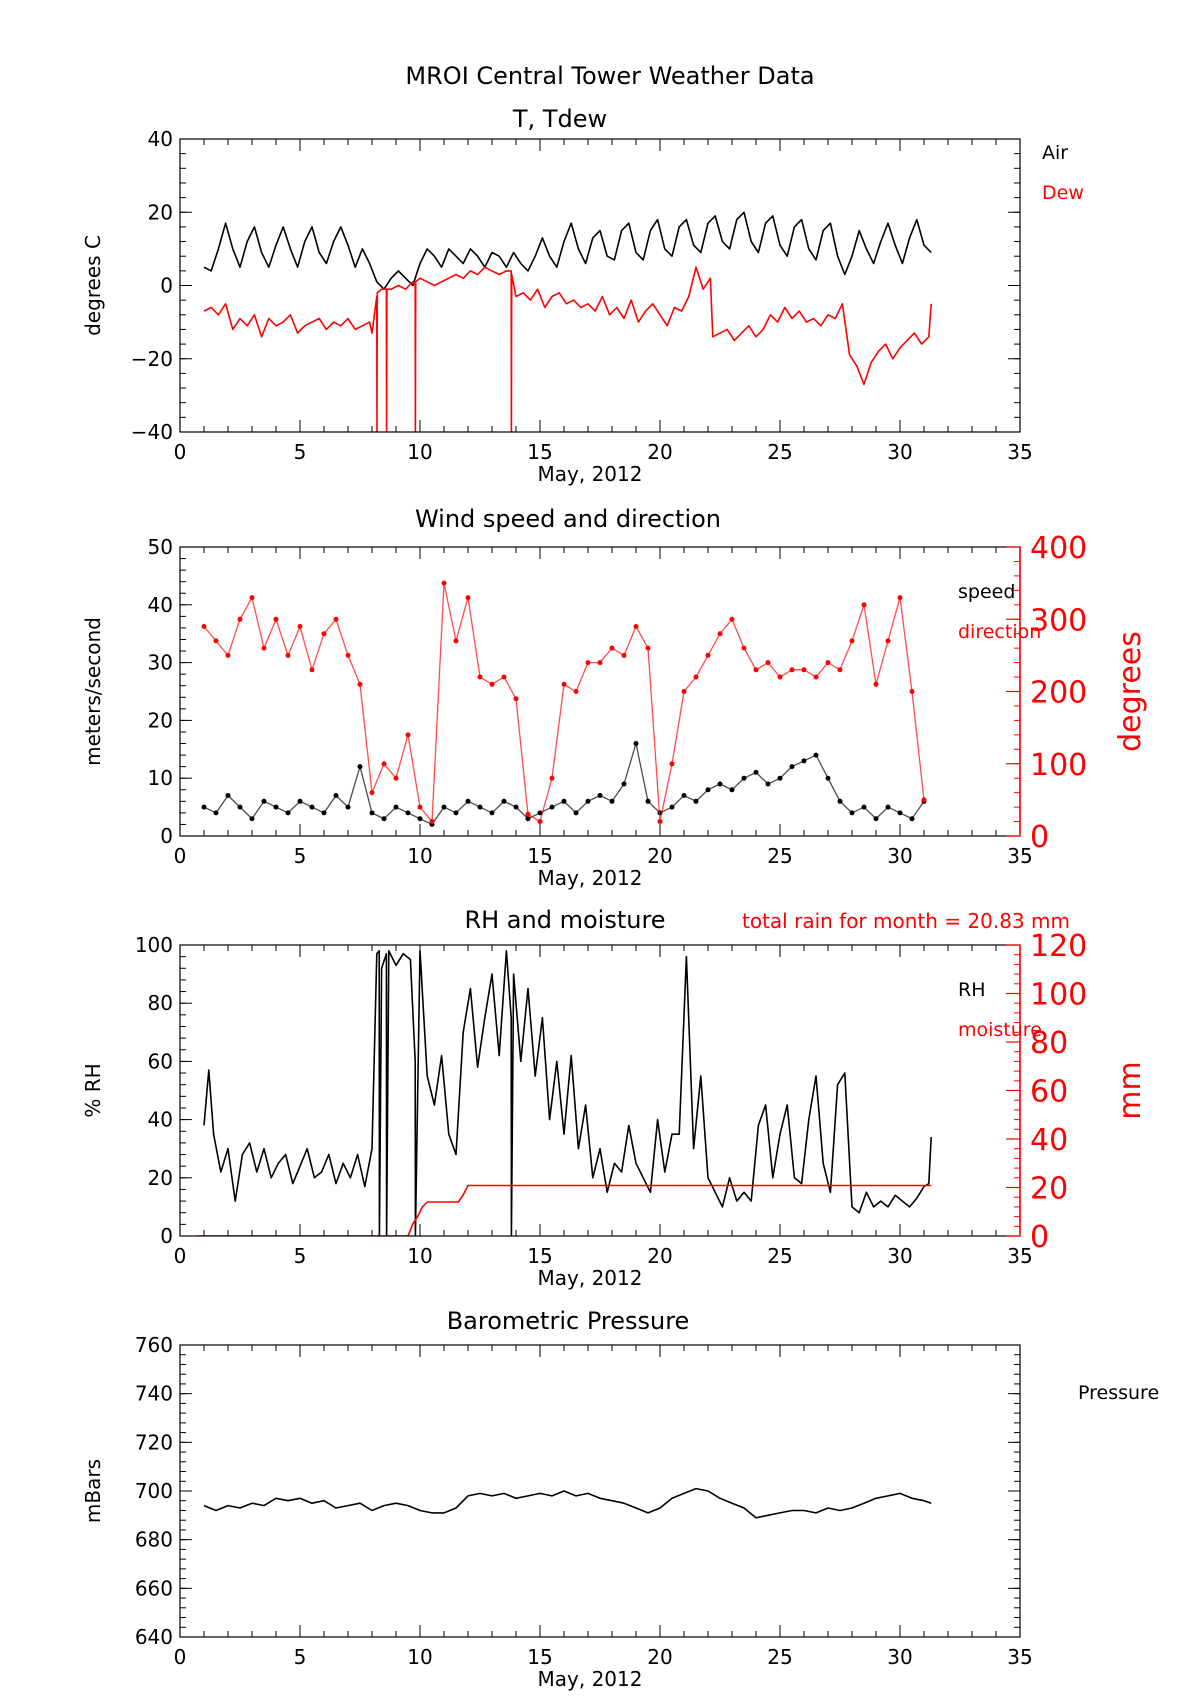 The image size is (1200, 1700). Describe the element at coordinates (154, 1442) in the screenshot. I see `y-tick-label: 720` at that location.